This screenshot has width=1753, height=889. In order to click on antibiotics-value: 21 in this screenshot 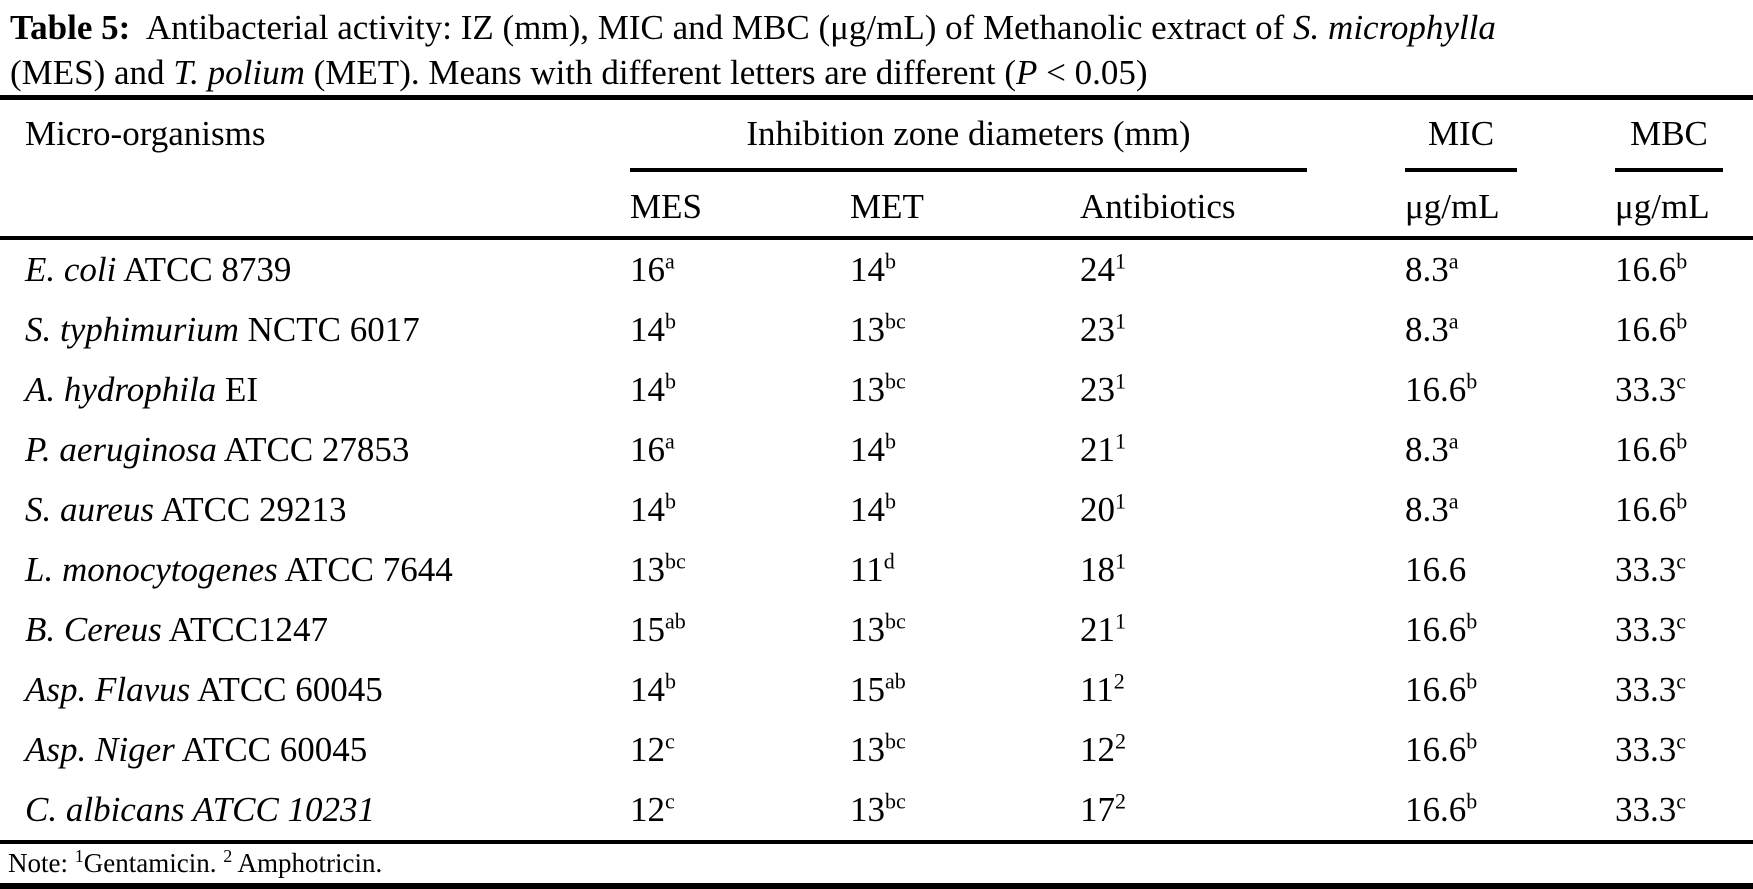, I will do `click(1097, 449)`.